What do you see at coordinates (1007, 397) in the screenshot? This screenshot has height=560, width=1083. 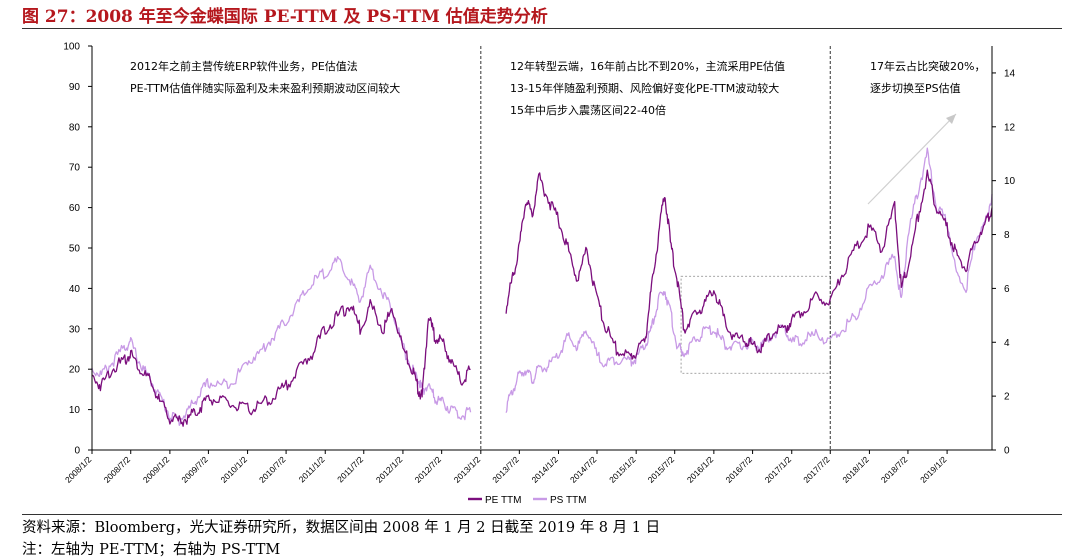 I see `right-tick-label: 2` at bounding box center [1007, 397].